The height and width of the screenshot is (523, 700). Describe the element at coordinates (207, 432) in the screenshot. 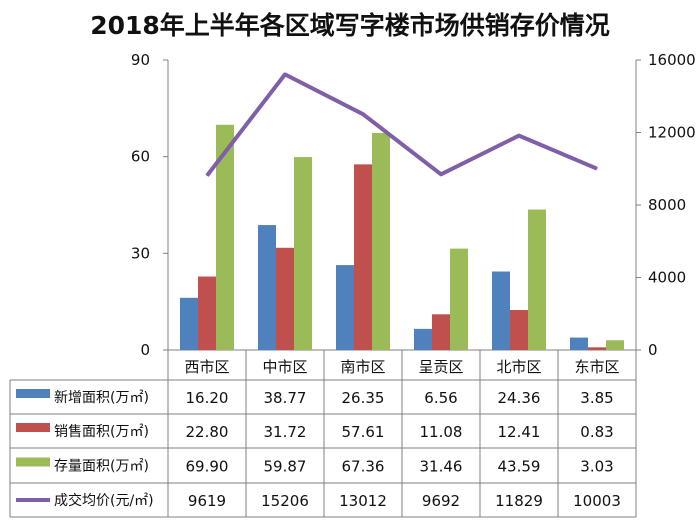

I see `table-cell: 22.80` at that location.